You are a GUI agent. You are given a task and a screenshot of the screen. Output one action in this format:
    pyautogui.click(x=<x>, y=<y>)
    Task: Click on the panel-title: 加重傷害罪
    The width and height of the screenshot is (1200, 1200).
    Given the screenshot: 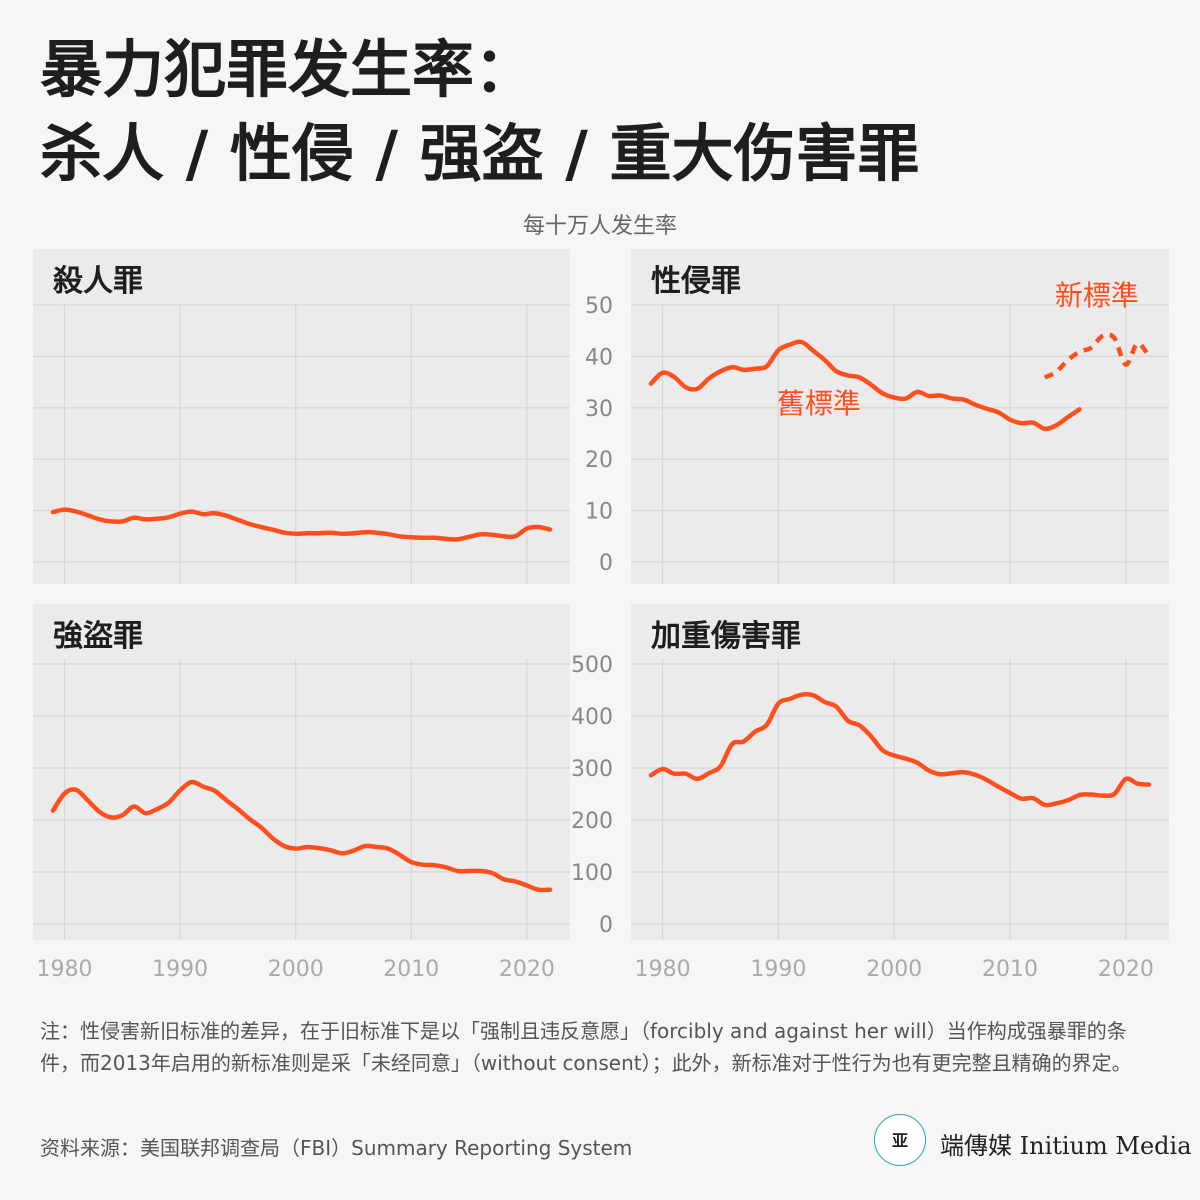 What is the action you would take?
    pyautogui.click(x=726, y=636)
    